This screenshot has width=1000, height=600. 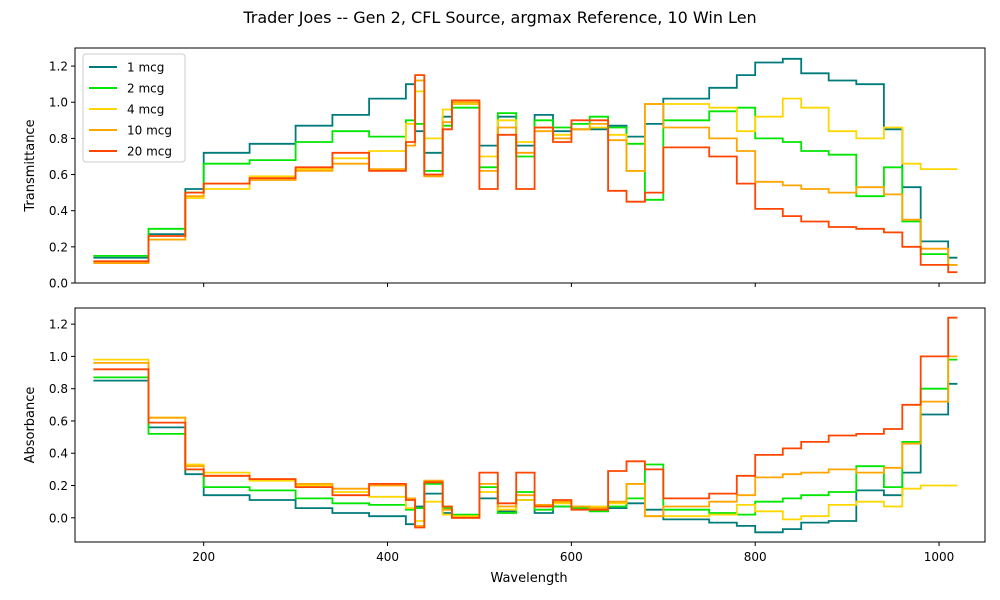 I want to click on legend-label: 1 mcg, so click(x=145, y=68).